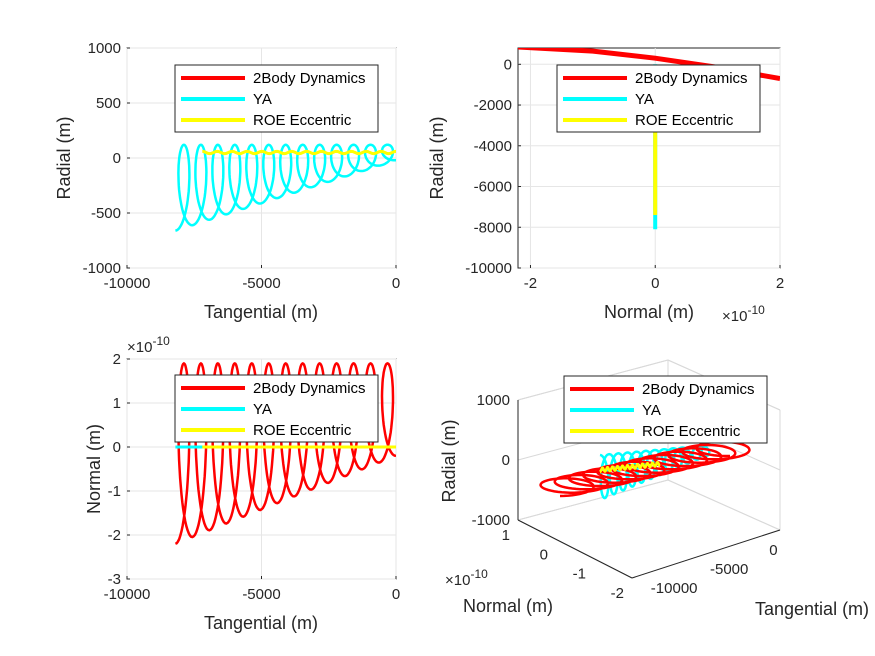 The height and width of the screenshot is (656, 875). What do you see at coordinates (108, 103) in the screenshot?
I see `tick-label-y-tl: 500` at bounding box center [108, 103].